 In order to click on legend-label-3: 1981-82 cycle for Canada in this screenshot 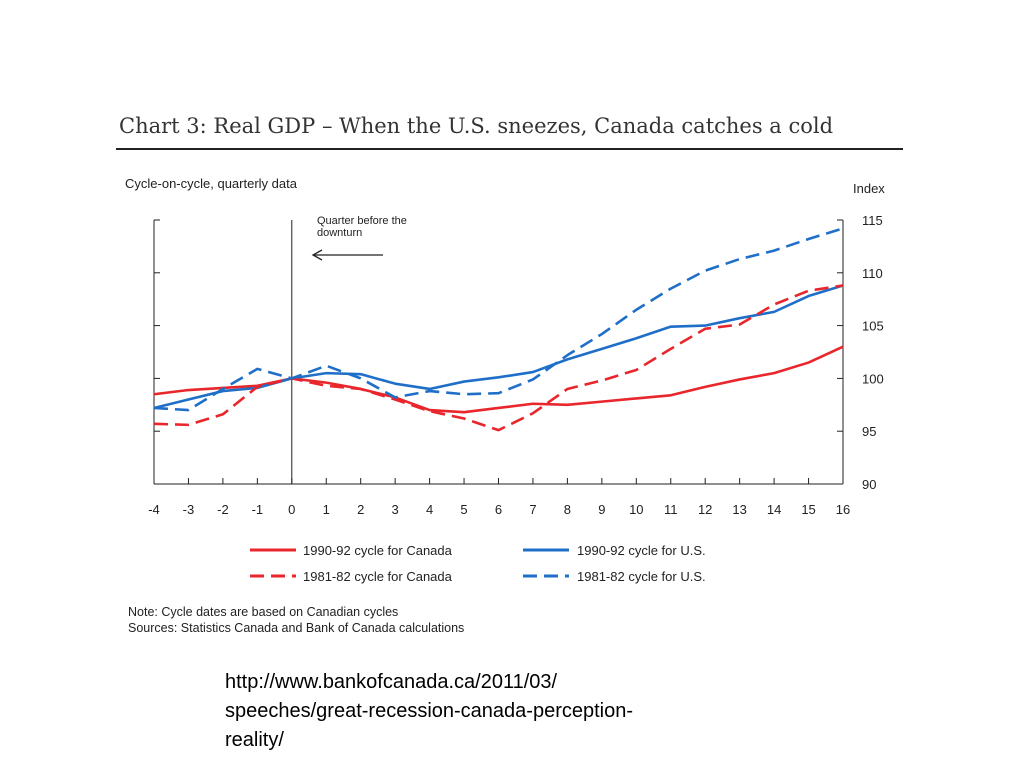, I will do `click(378, 576)`.